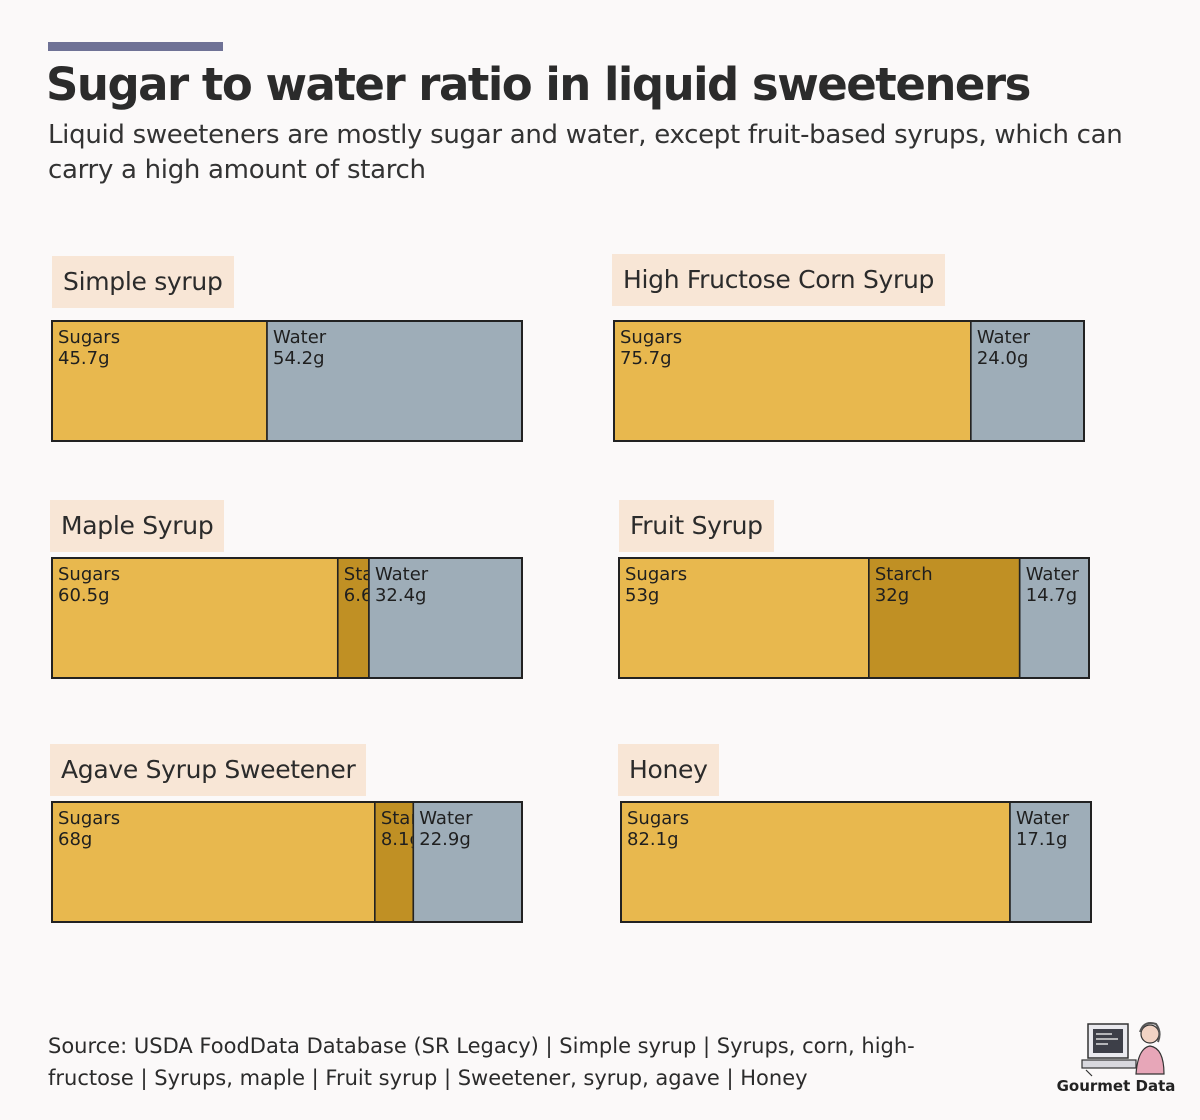 This screenshot has width=1200, height=1120. What do you see at coordinates (1116, 1086) in the screenshot?
I see `brand-name: Gourmet Data` at bounding box center [1116, 1086].